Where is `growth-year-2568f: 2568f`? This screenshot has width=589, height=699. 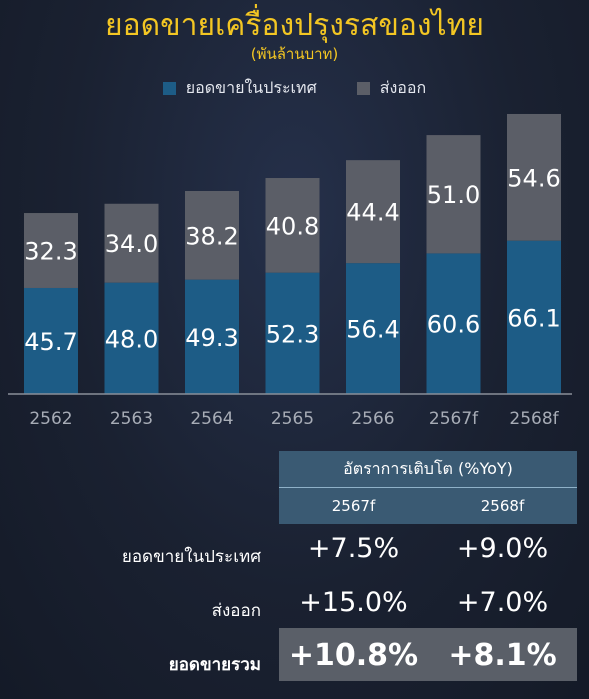 growth-year-2568f: 2568f is located at coordinates (502, 506).